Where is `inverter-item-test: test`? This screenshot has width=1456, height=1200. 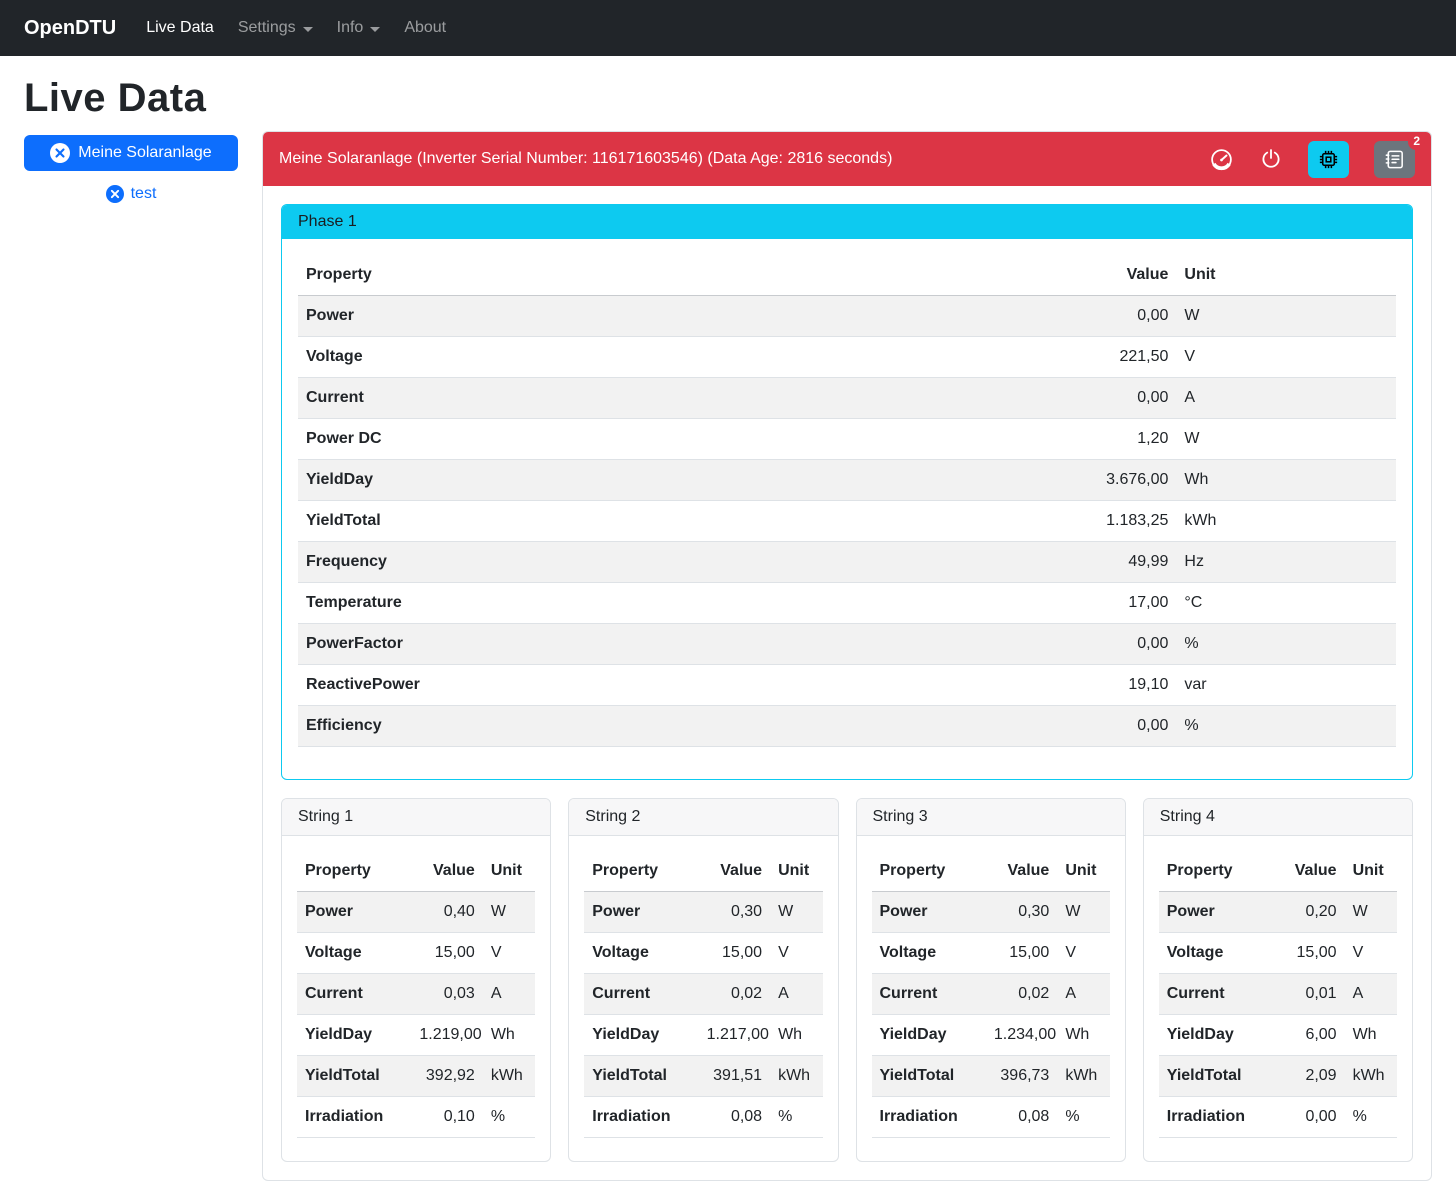 inverter-item-test: test is located at coordinates (131, 194).